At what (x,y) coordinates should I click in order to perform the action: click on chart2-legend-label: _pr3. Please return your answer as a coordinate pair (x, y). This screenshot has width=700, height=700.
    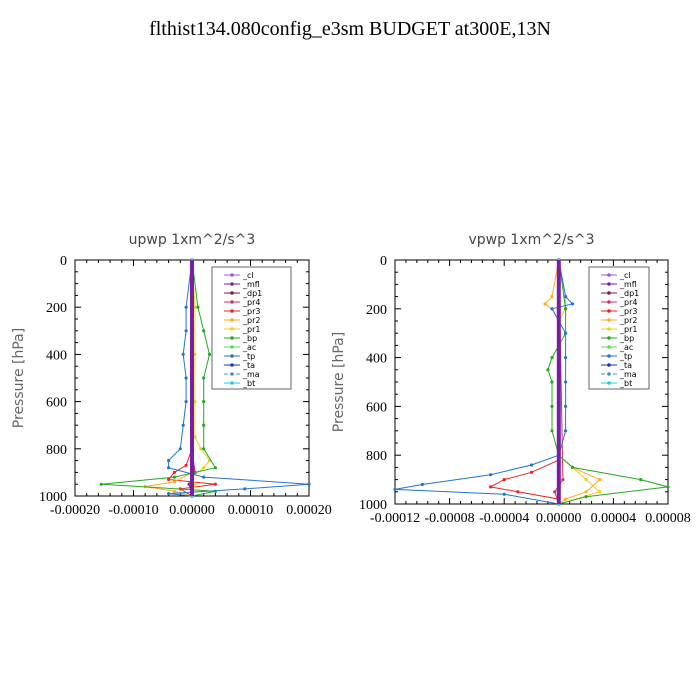
    Looking at the image, I should click on (628, 311).